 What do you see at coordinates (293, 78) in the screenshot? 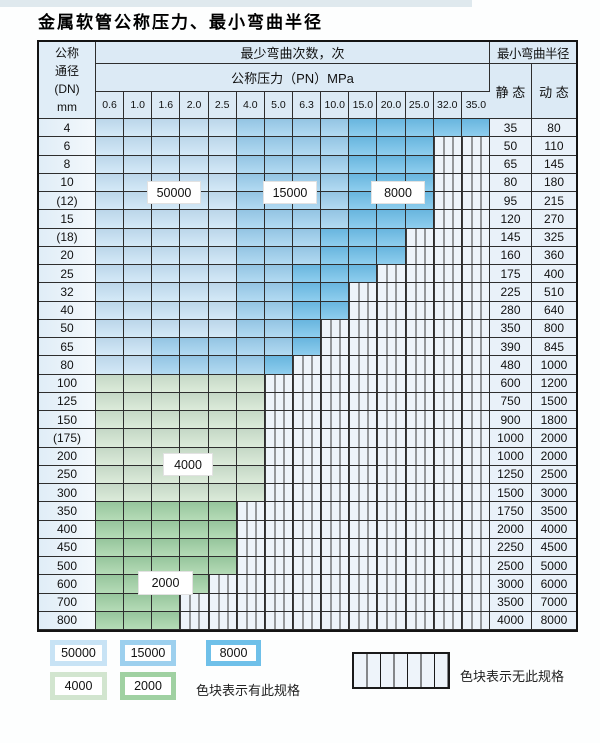
I see `nominal-pressure-header: 公称压力（PN）MPa` at bounding box center [293, 78].